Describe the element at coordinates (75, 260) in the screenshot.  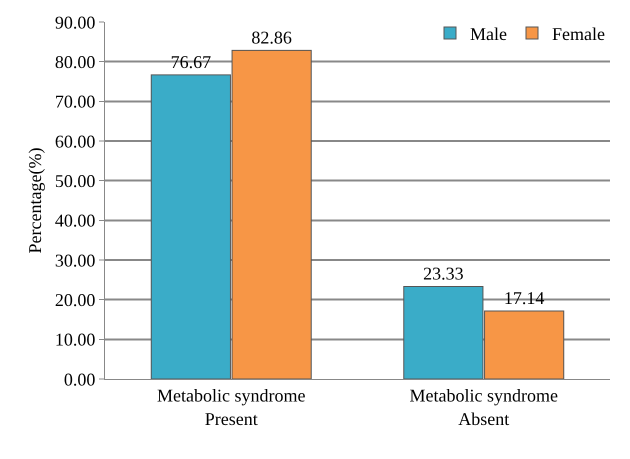
I see `y-tick-label: 30.00` at that location.